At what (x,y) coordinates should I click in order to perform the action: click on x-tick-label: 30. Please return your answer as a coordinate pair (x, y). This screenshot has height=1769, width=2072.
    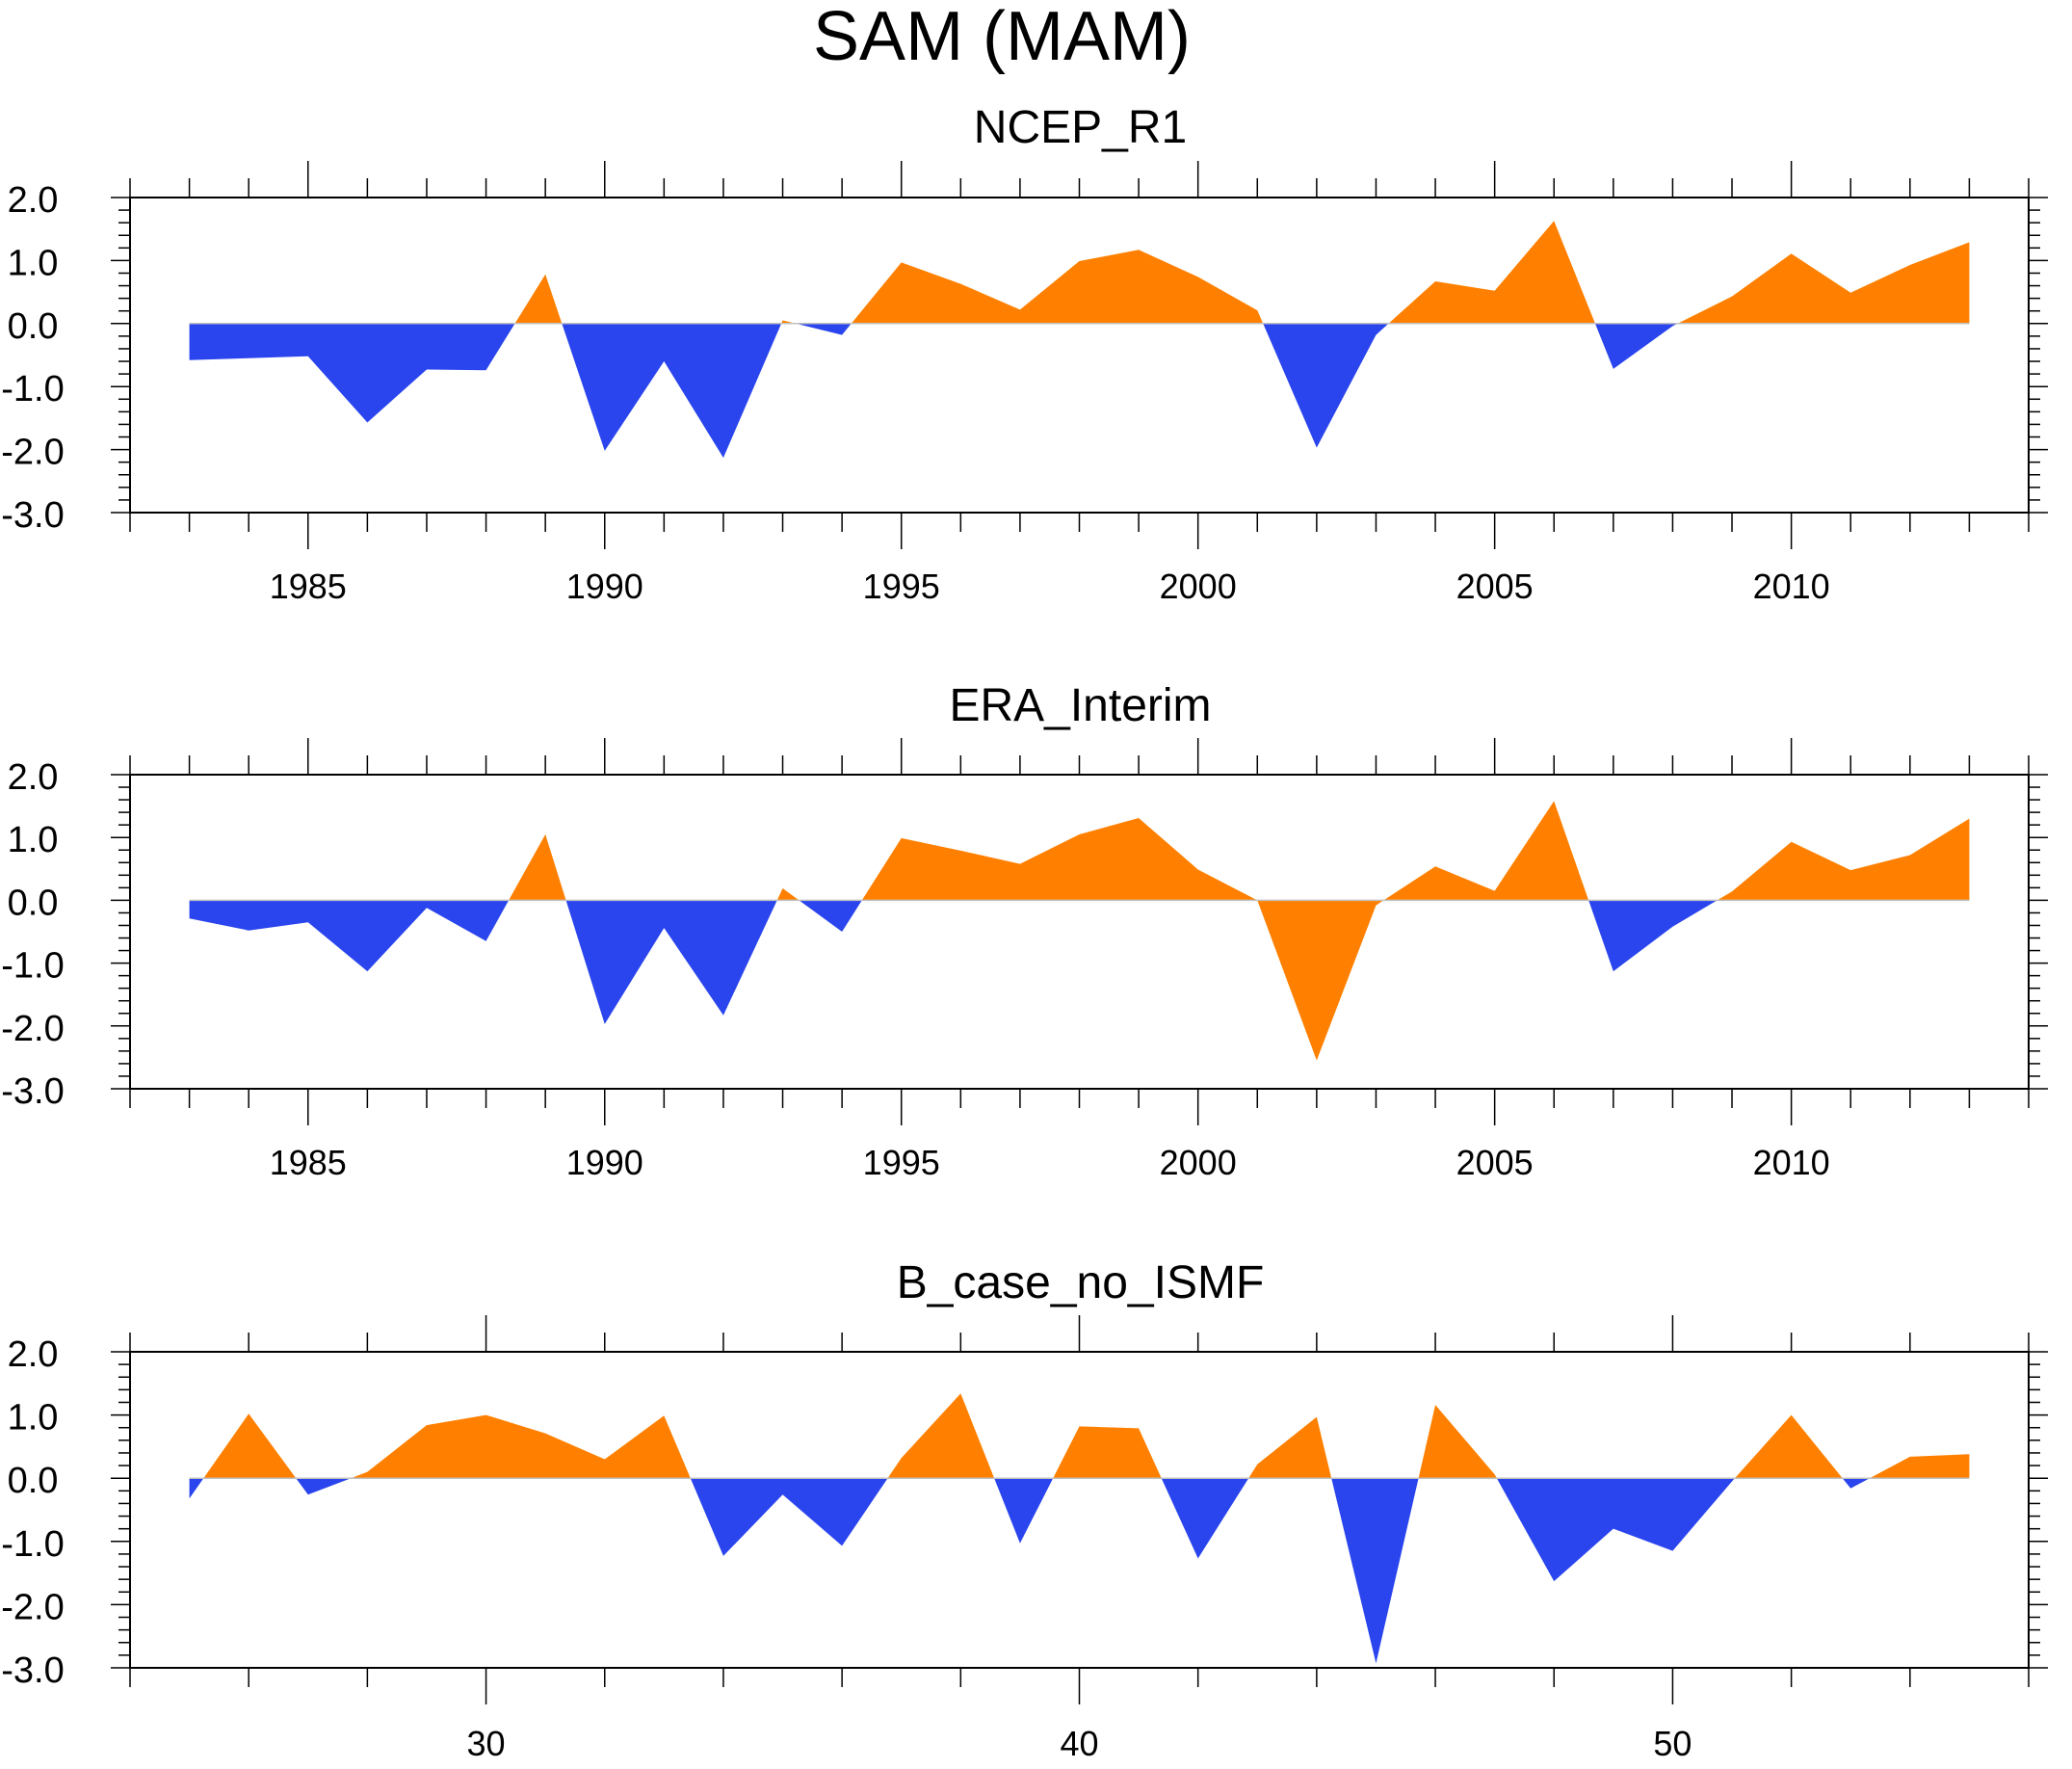
    Looking at the image, I should click on (486, 1743).